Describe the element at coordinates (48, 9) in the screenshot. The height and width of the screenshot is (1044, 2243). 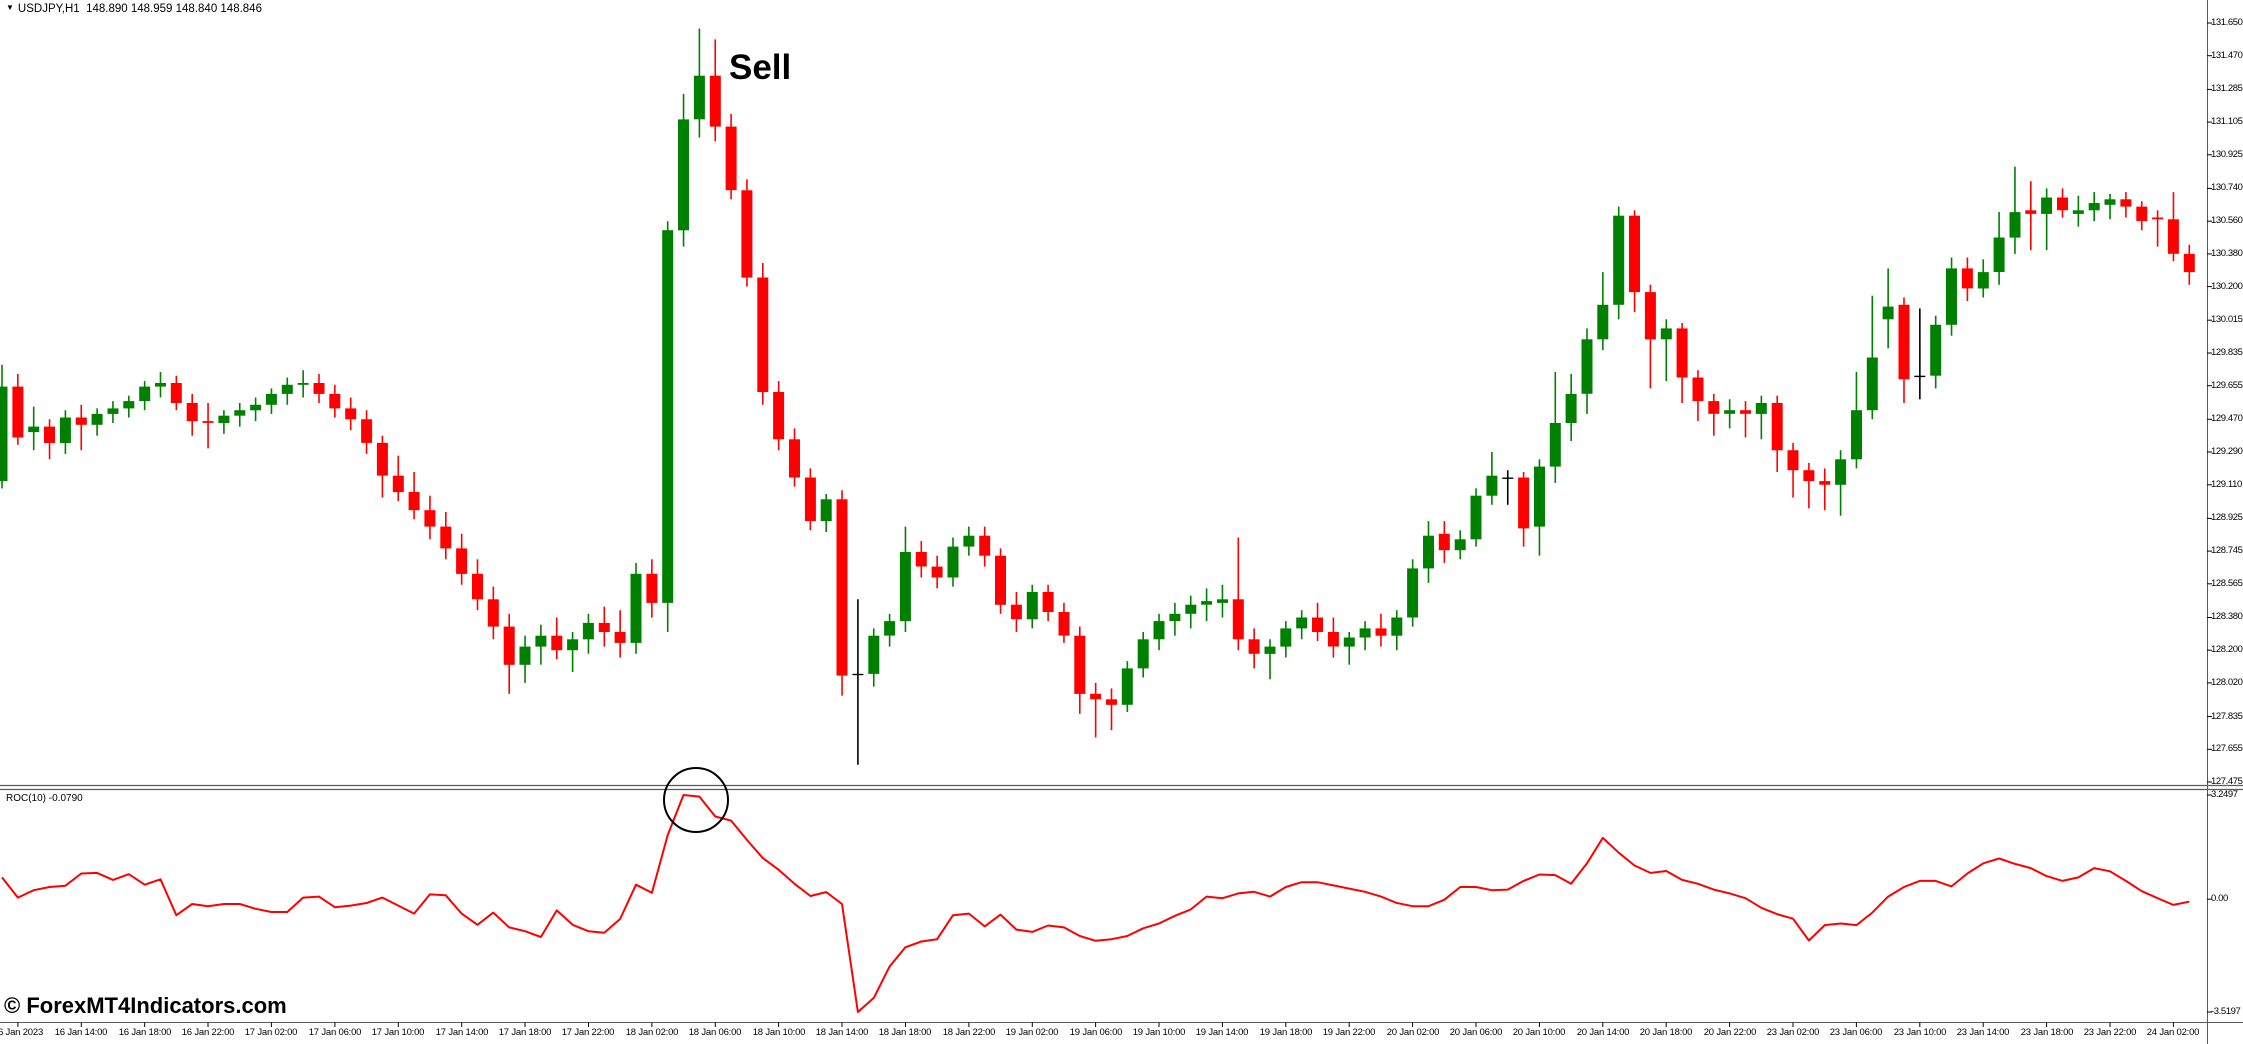
I see `chart-symbol: USDJPY,H1` at that location.